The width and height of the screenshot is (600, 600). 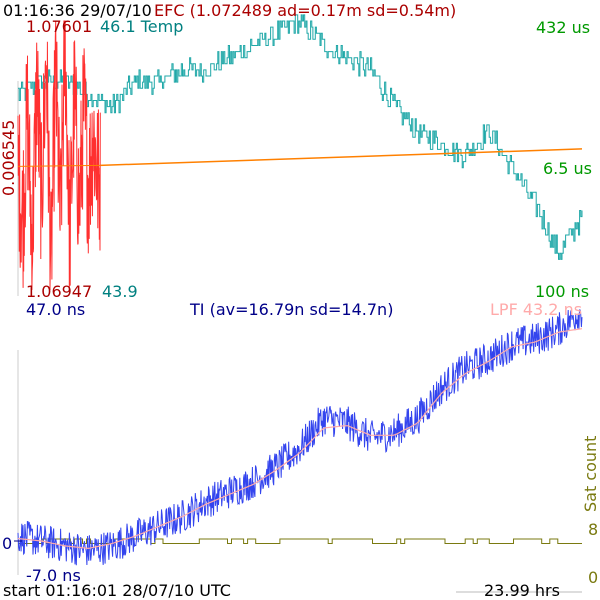 I want to click on right-top-label: 432 us, so click(x=563, y=27).